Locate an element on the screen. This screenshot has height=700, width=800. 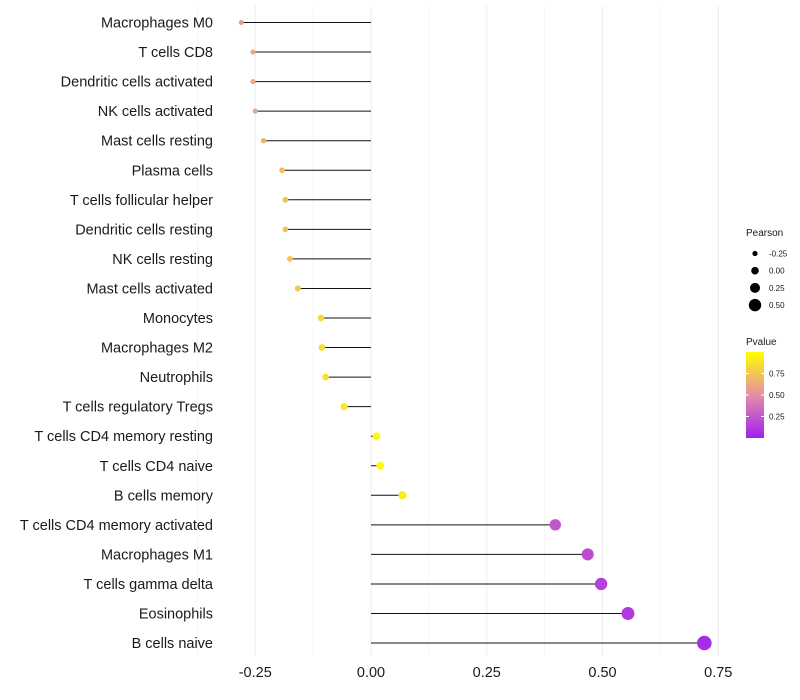
x-tick-label: 0.75 is located at coordinates (718, 673).